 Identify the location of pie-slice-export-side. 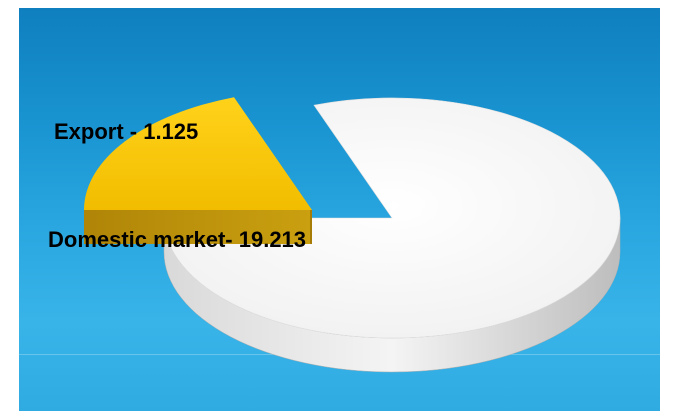
(198, 227).